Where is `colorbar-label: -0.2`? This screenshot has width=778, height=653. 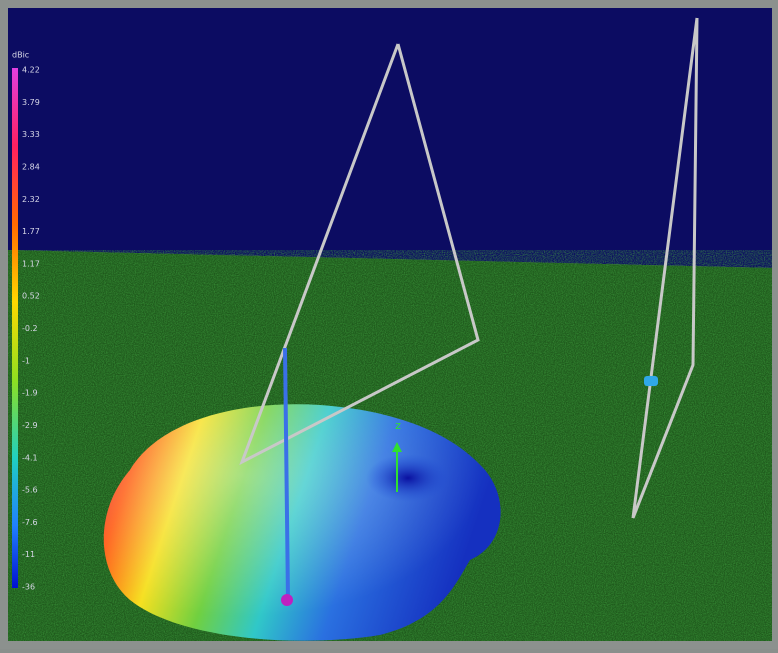
colorbar-label: -0.2 is located at coordinates (30, 328).